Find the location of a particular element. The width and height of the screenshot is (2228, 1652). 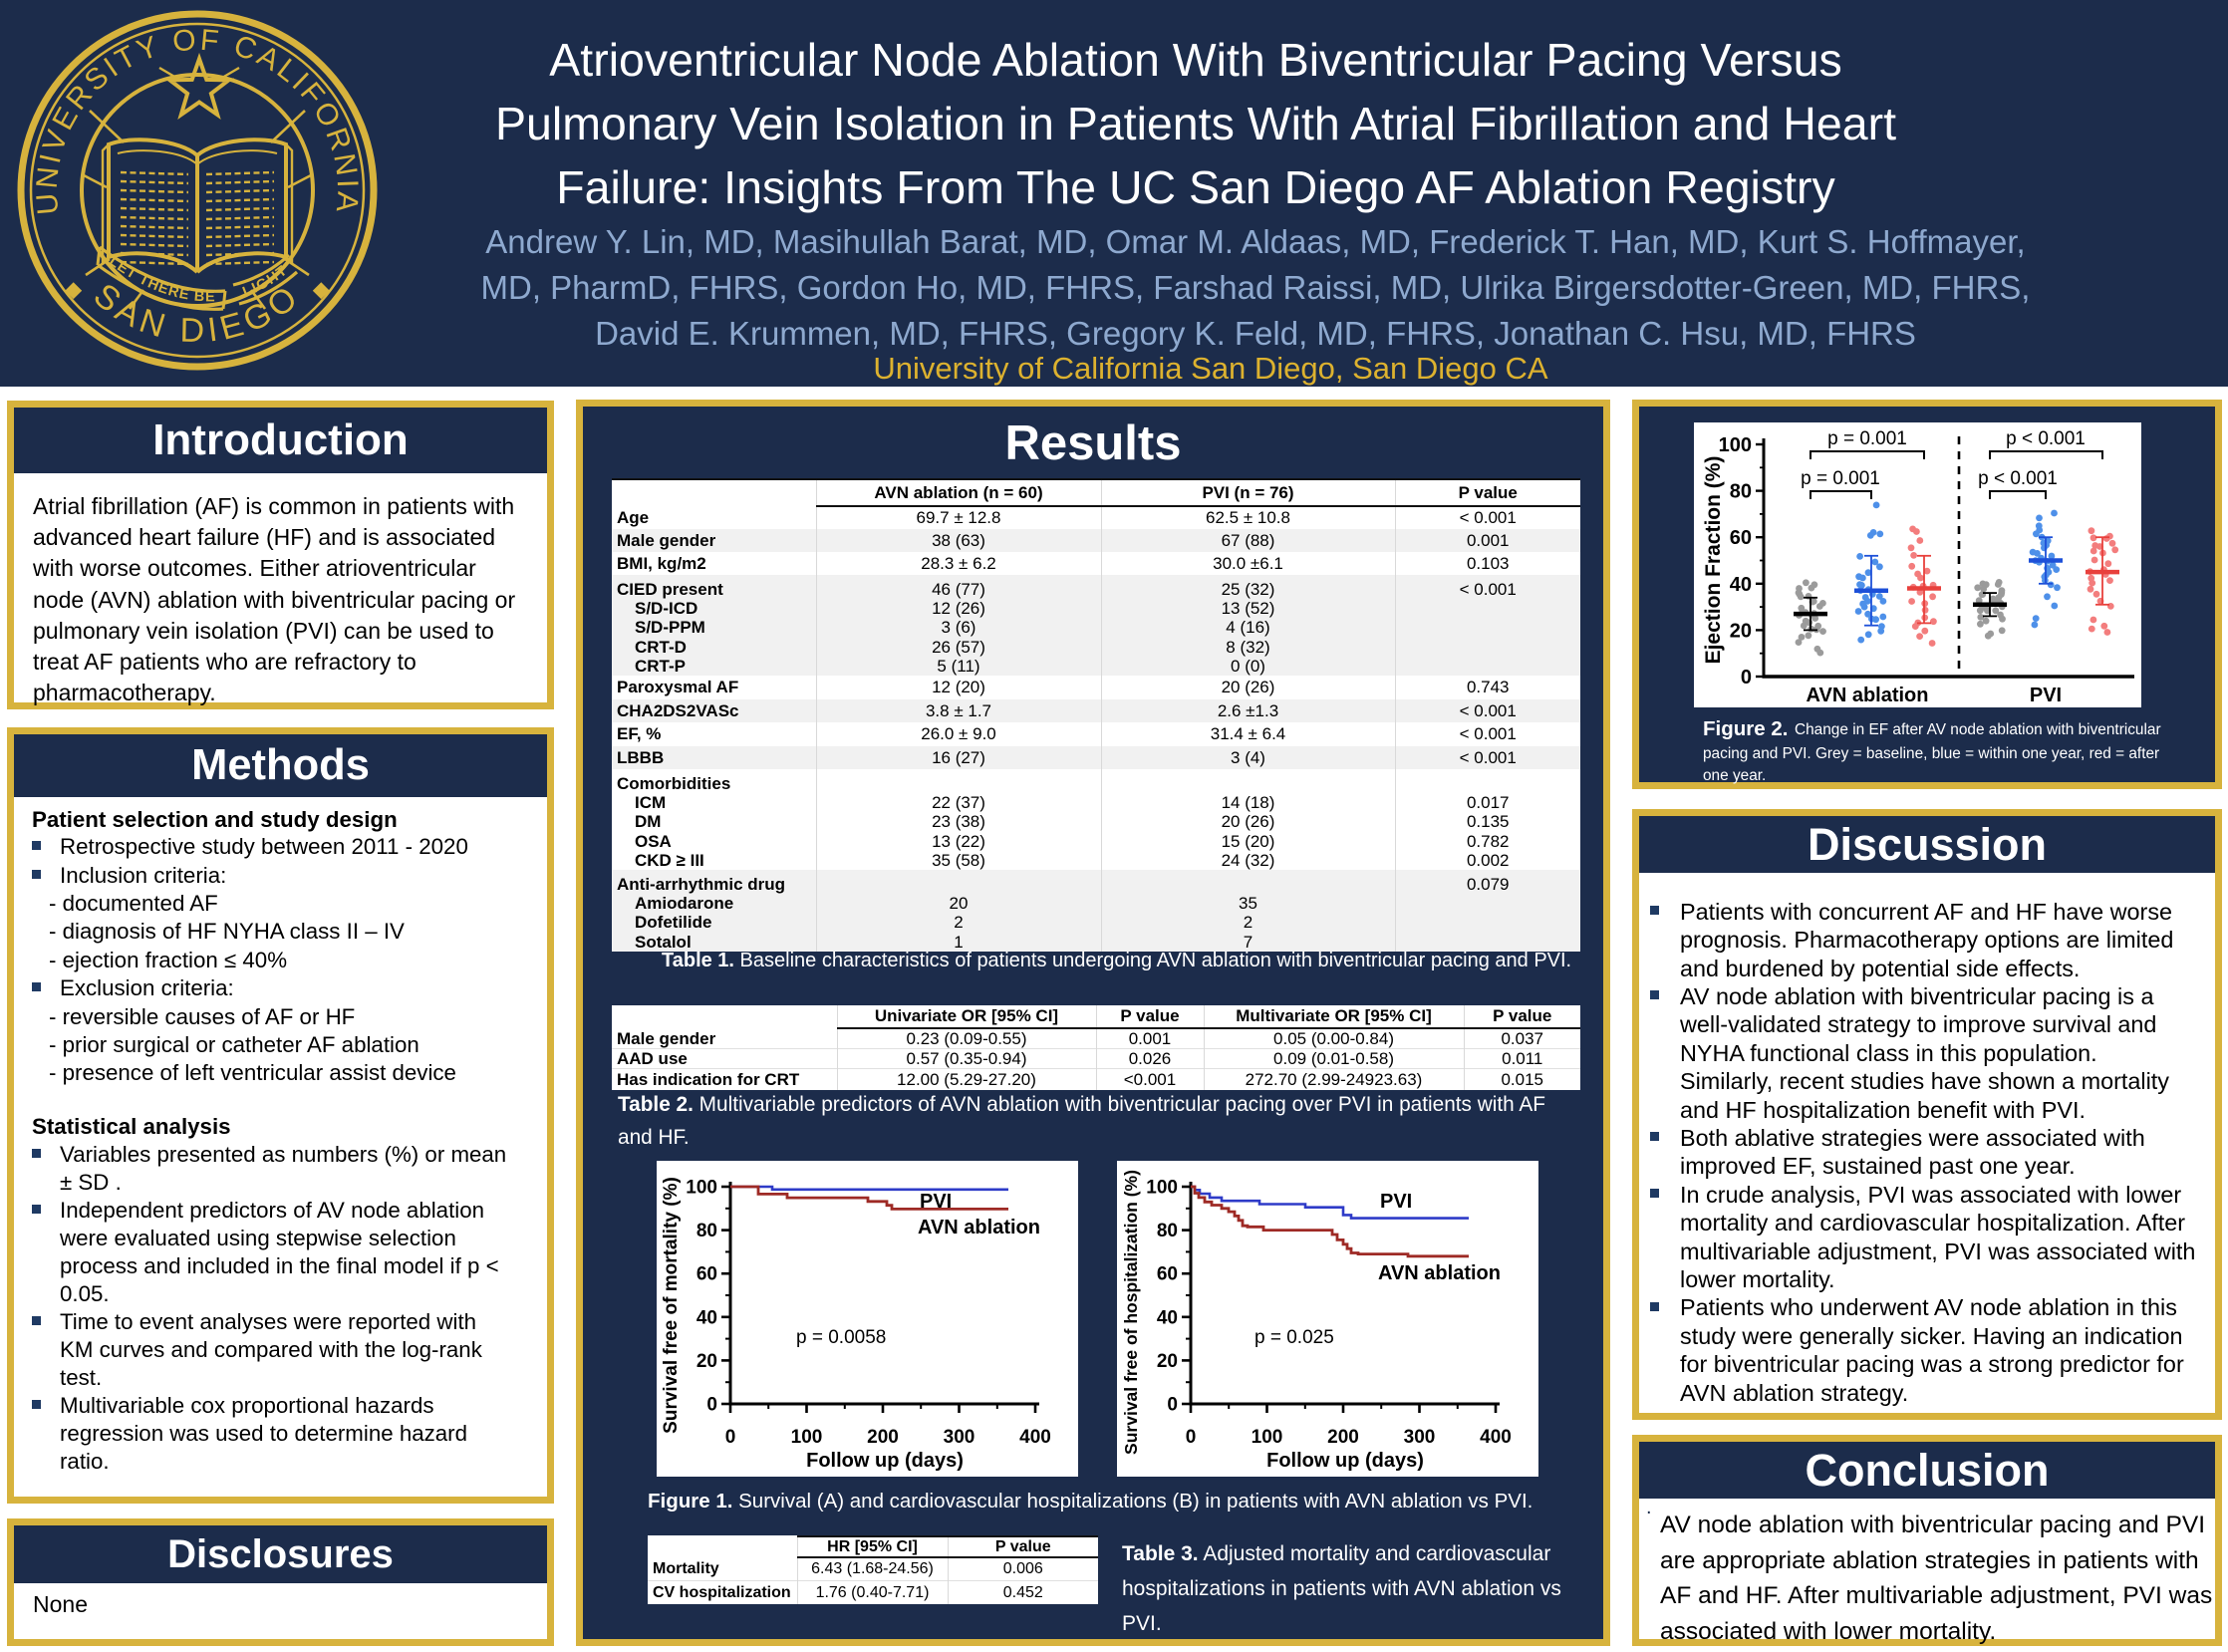

svg-text: p = 0.0058 is located at coordinates (841, 1337).